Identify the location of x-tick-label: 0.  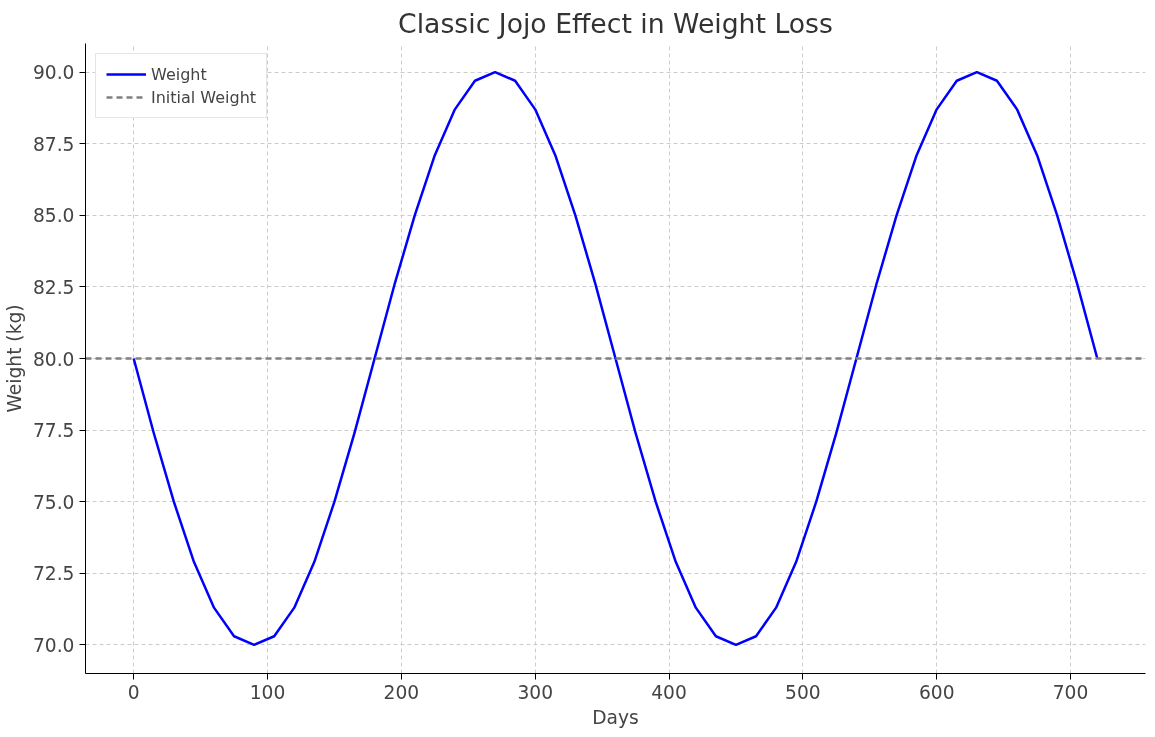
(133, 692).